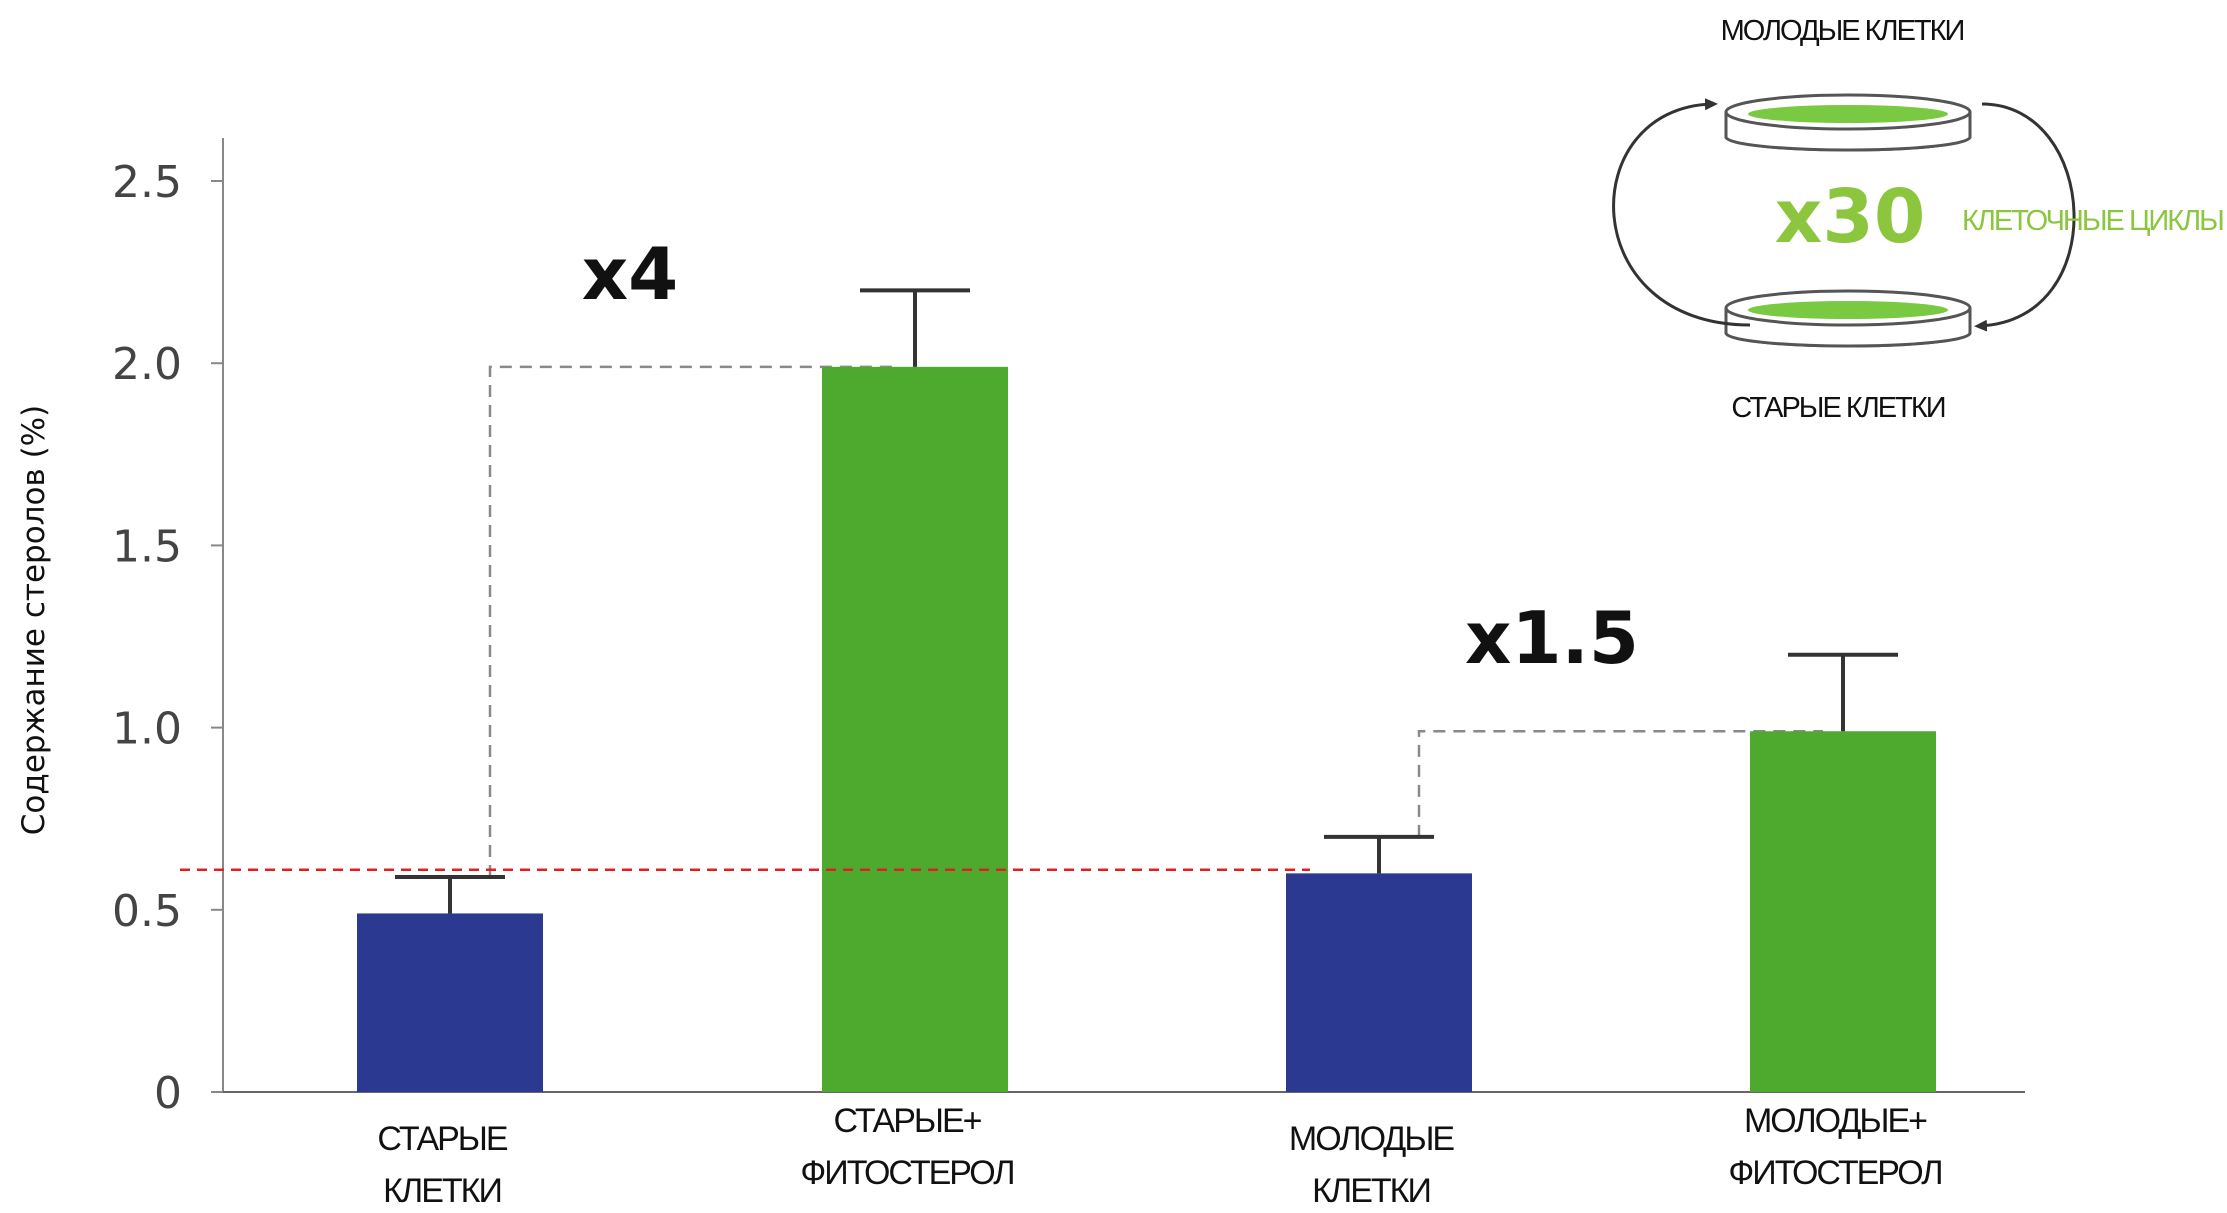 This screenshot has height=1213, width=2227. What do you see at coordinates (907, 1121) in the screenshot?
I see `category-label-line1: СТАРЫЕ+` at bounding box center [907, 1121].